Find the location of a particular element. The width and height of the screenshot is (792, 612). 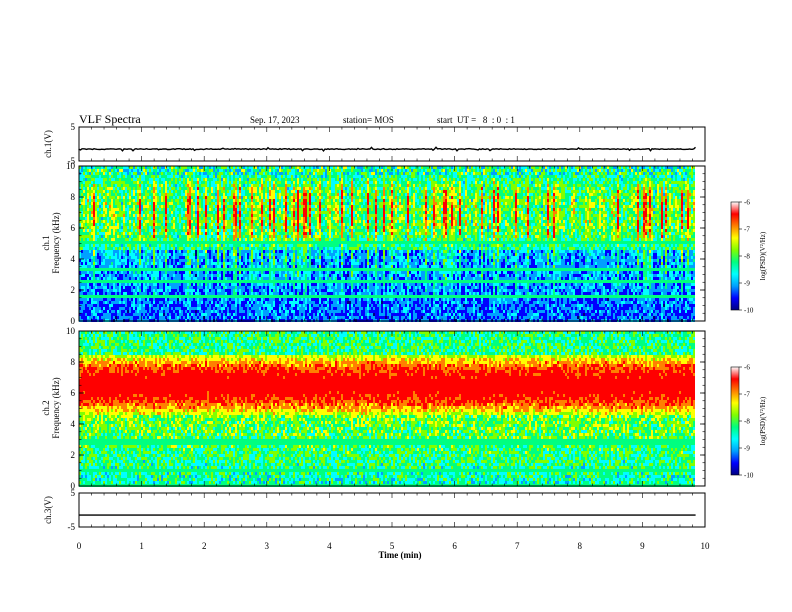

start-ut-label: start UT = 8 : 0 : 1 is located at coordinates (476, 120).